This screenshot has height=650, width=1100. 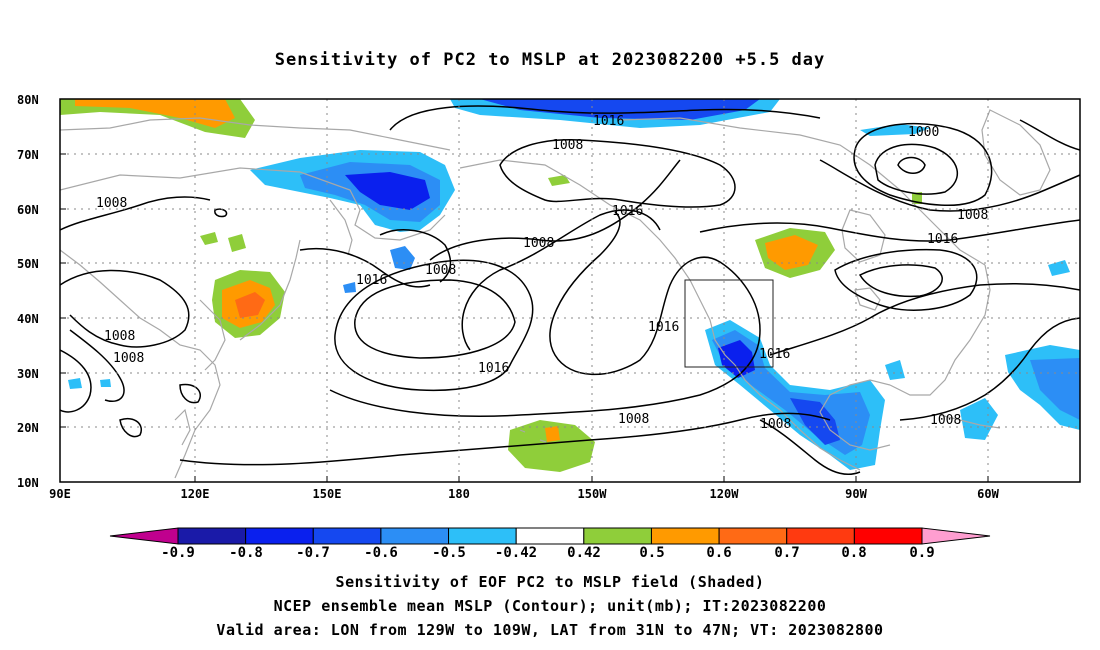 What do you see at coordinates (617, 173) in the screenshot?
I see `contour-1008-arctic` at bounding box center [617, 173].